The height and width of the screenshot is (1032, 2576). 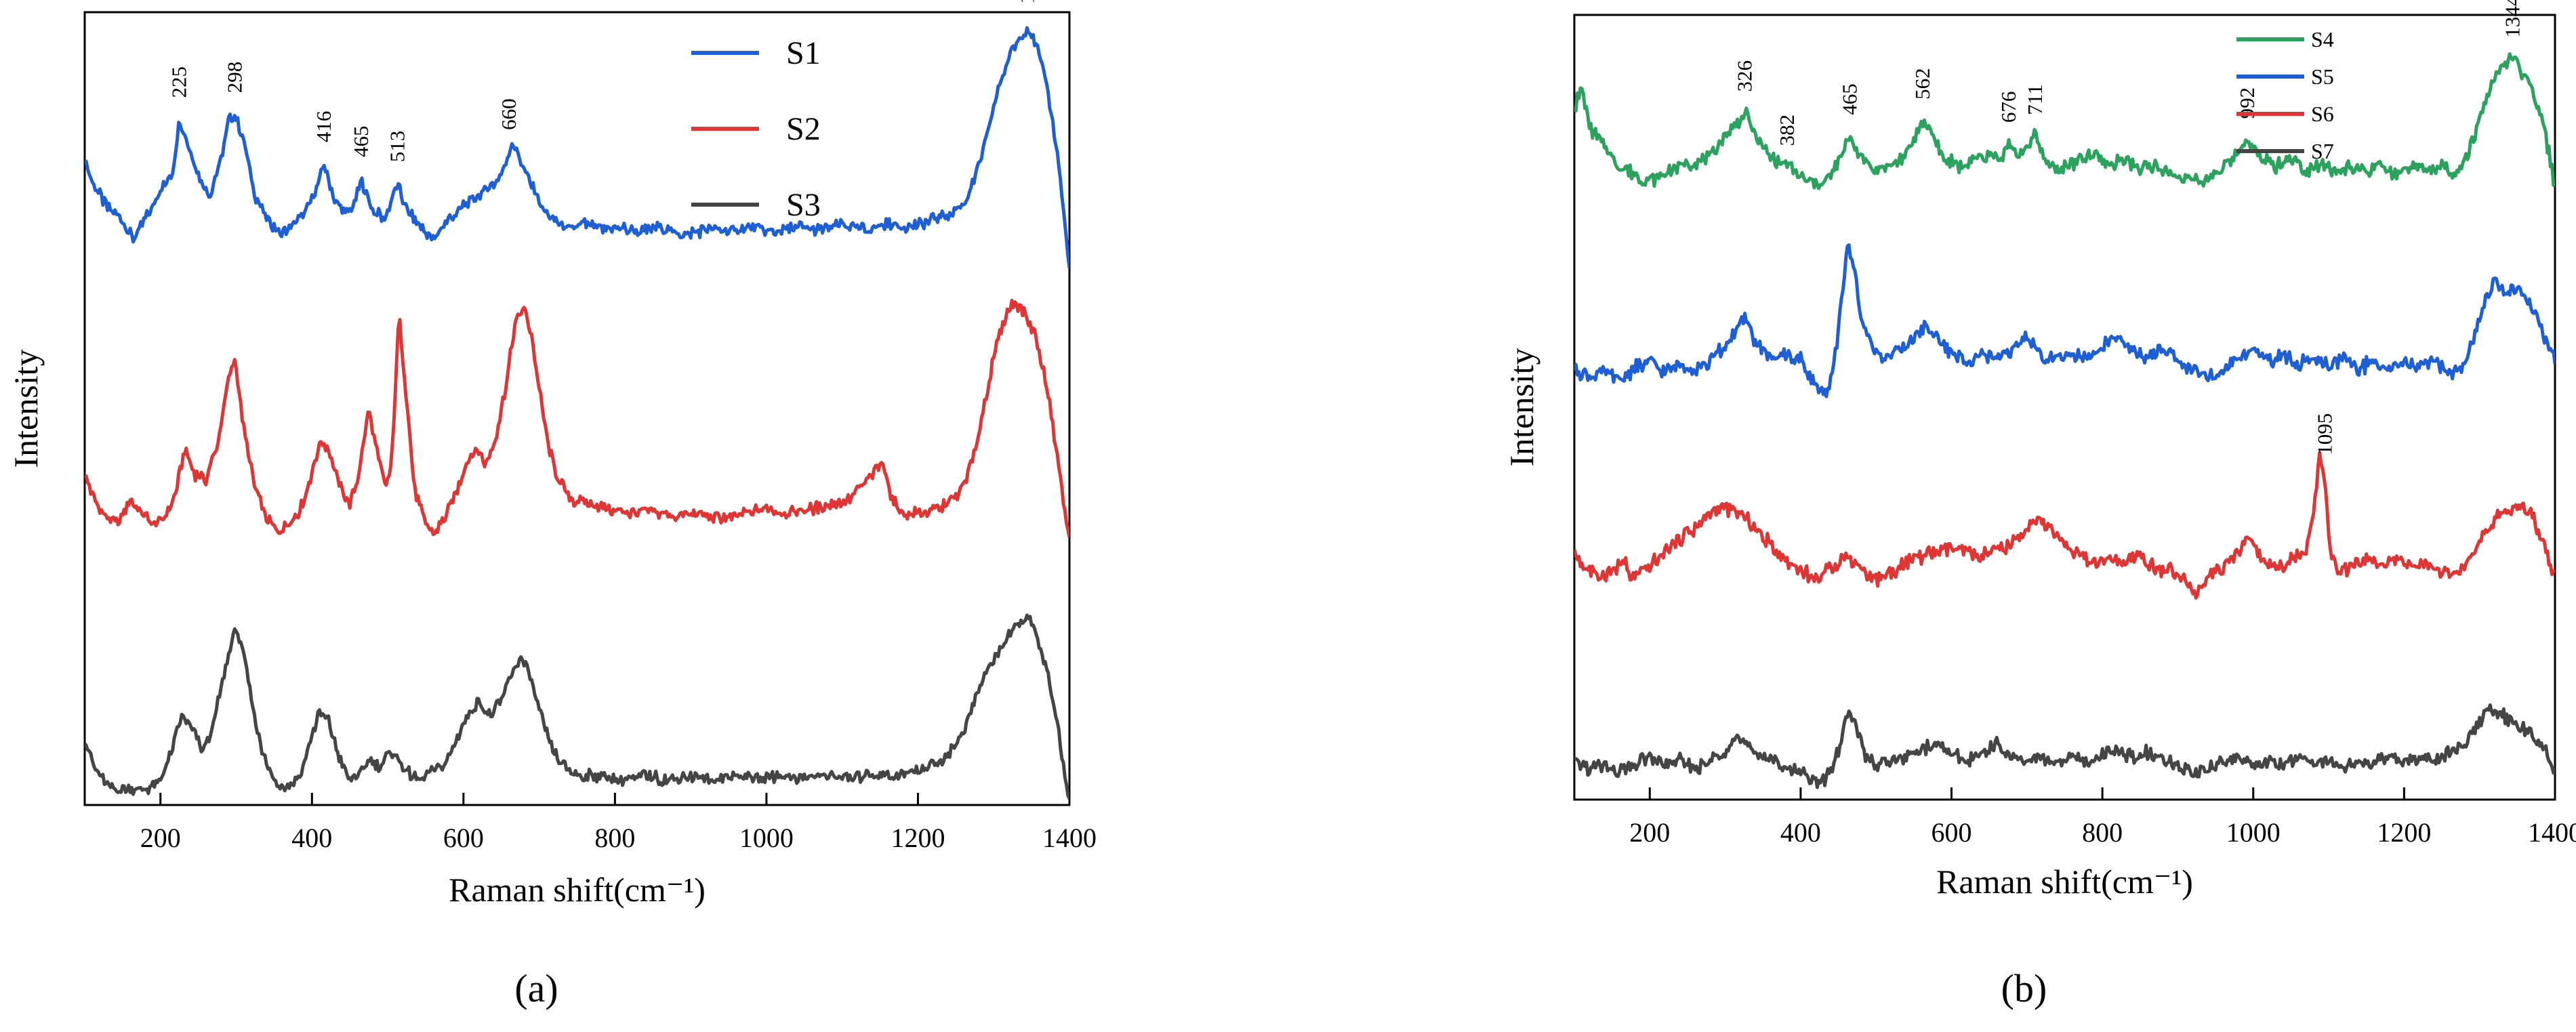 What do you see at coordinates (2322, 76) in the screenshot?
I see `legend-label-s5: S5` at bounding box center [2322, 76].